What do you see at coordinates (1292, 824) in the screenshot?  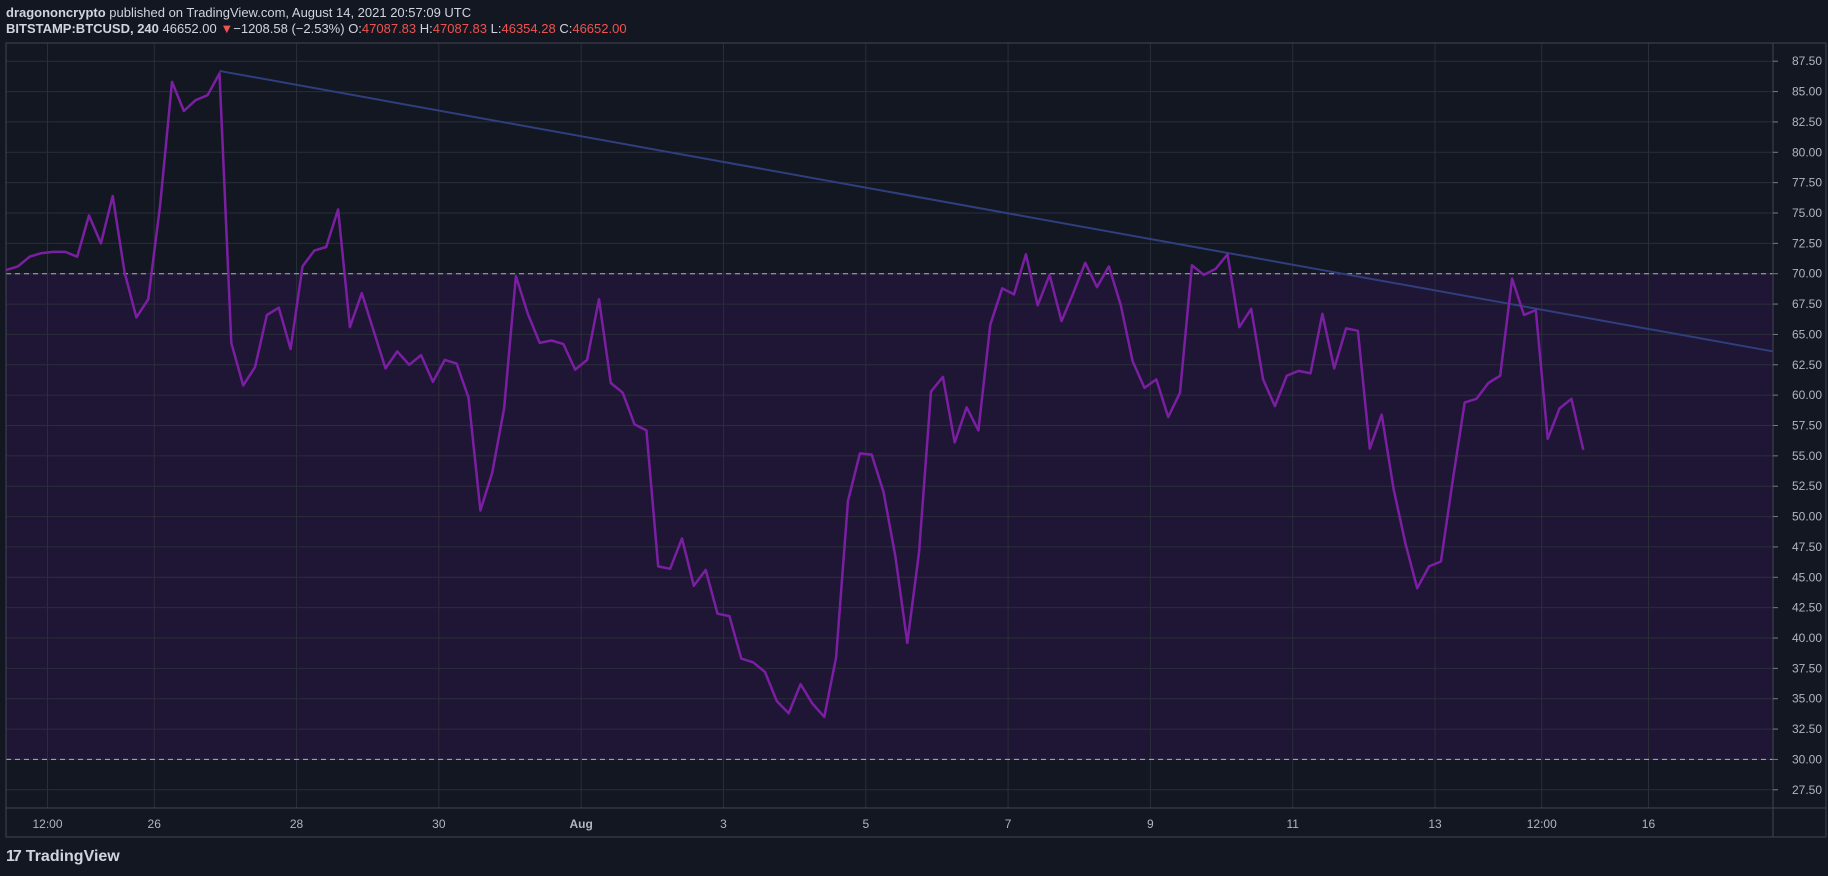 I see `x-tick-label: 11` at bounding box center [1292, 824].